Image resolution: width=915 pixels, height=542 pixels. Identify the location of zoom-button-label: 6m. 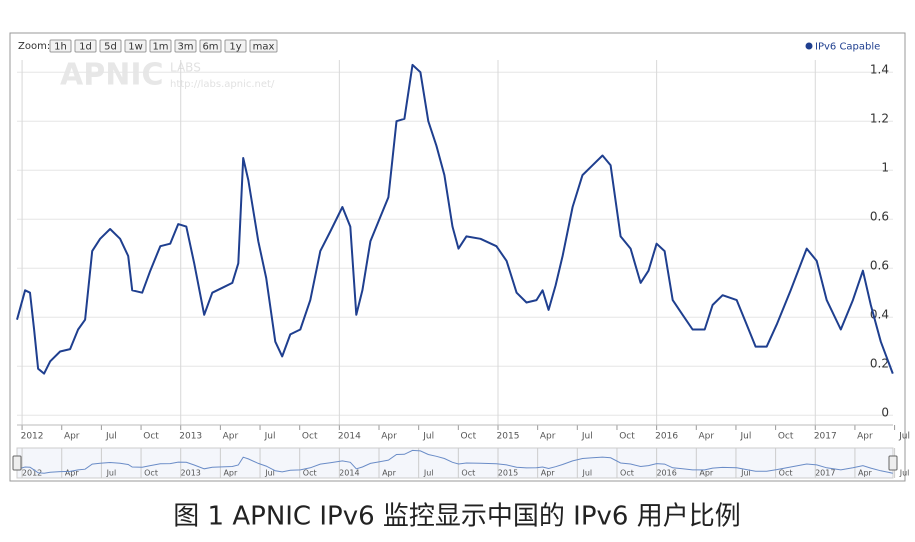
(210, 47).